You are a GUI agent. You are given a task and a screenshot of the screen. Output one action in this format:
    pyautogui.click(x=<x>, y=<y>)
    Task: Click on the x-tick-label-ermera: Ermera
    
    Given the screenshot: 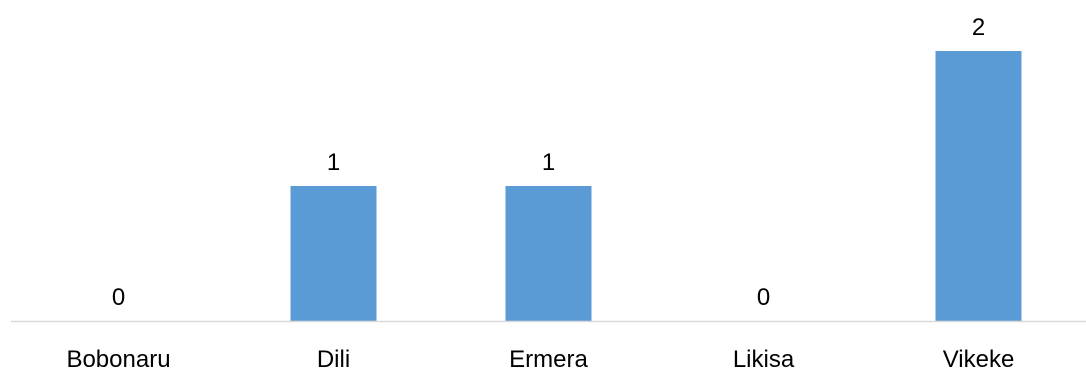 What is the action you would take?
    pyautogui.click(x=548, y=359)
    